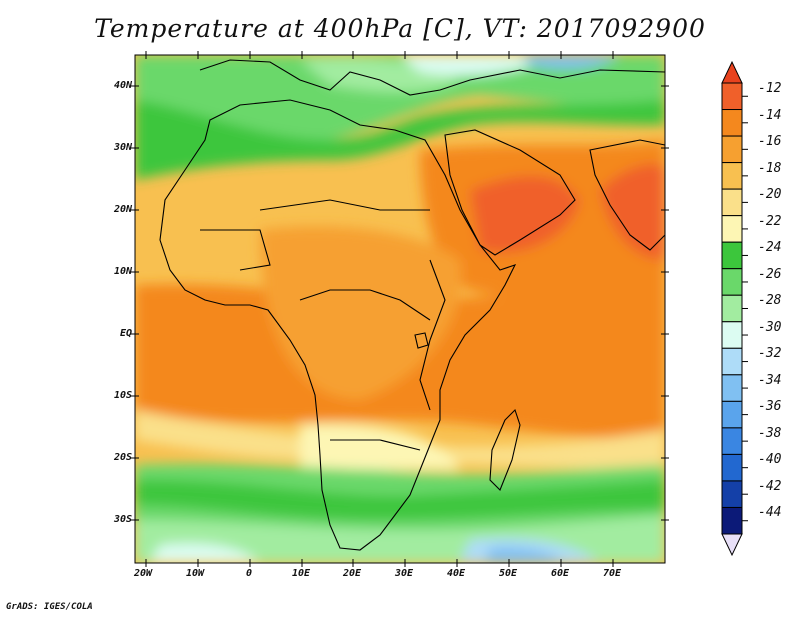  What do you see at coordinates (770, 142) in the screenshot?
I see `colorbar-label: -16` at bounding box center [770, 142].